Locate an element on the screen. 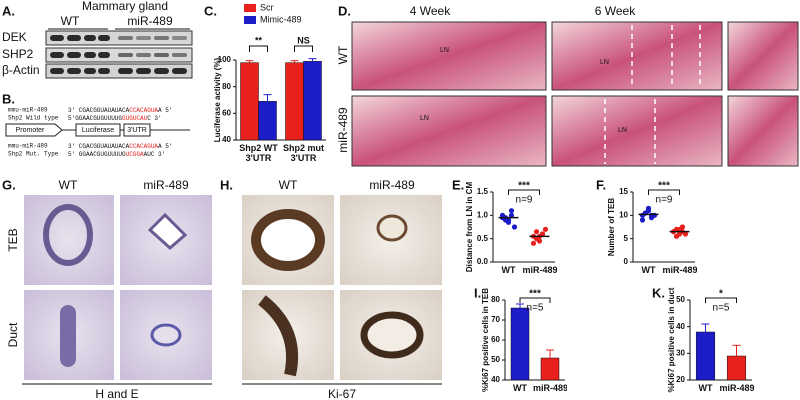  panel-label: C. is located at coordinates (210, 10).